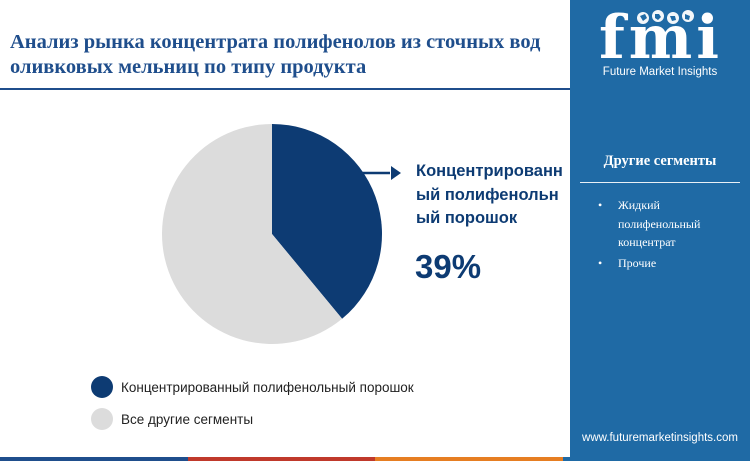  What do you see at coordinates (660, 438) in the screenshot?
I see `website-link: www.futuremarketinsights.com` at bounding box center [660, 438].